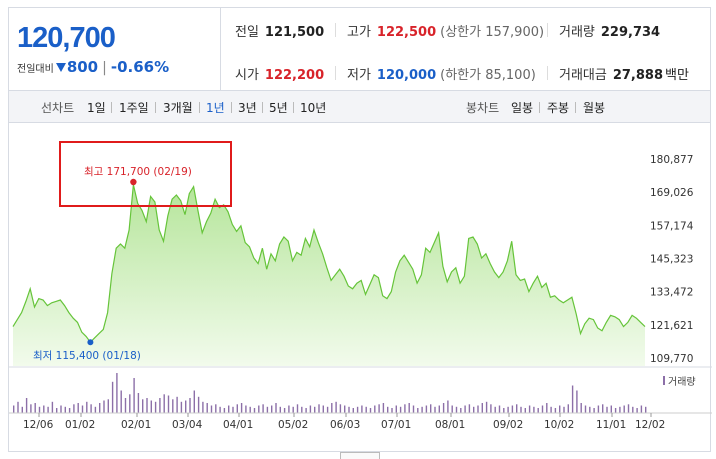  What do you see at coordinates (577, 32) in the screenshot?
I see `stat-volume-label: 거래량` at bounding box center [577, 32].